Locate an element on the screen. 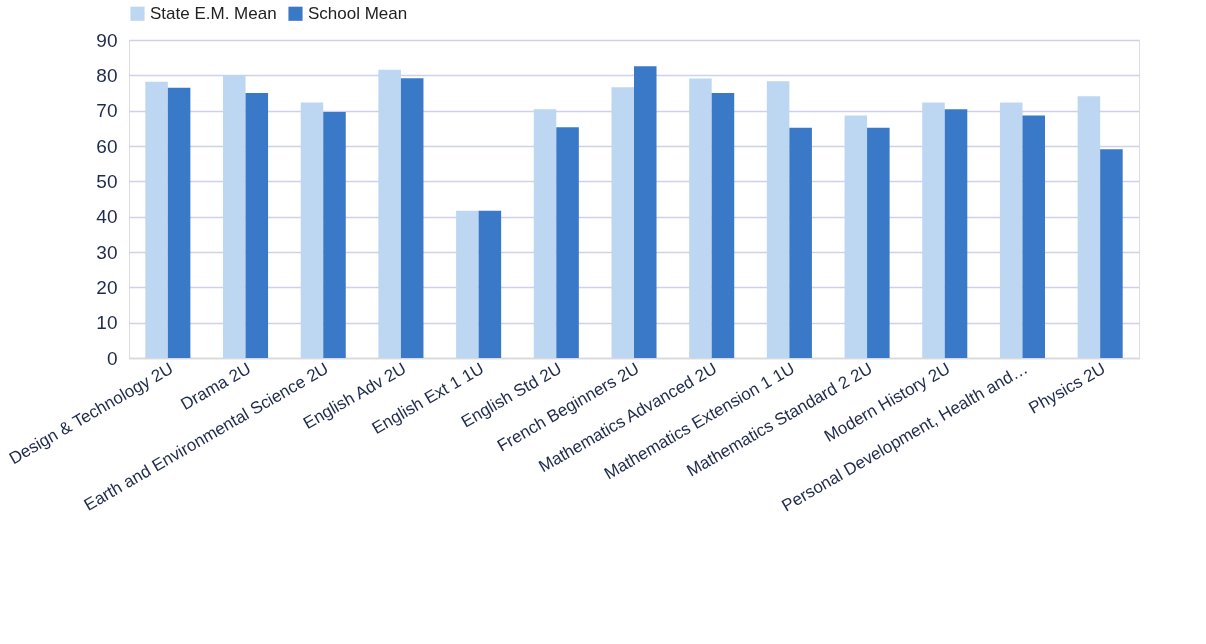 The height and width of the screenshot is (644, 1206). y-tick-label: 50 is located at coordinates (107, 181).